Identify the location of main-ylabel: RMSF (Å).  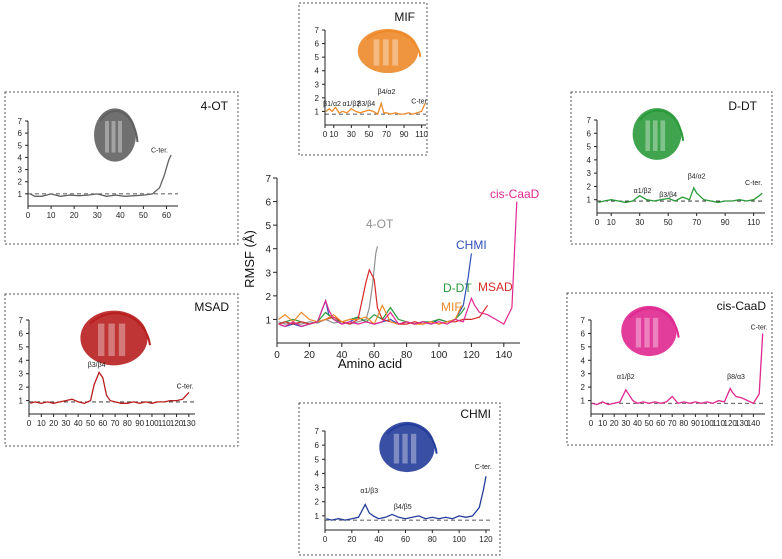
(249, 259).